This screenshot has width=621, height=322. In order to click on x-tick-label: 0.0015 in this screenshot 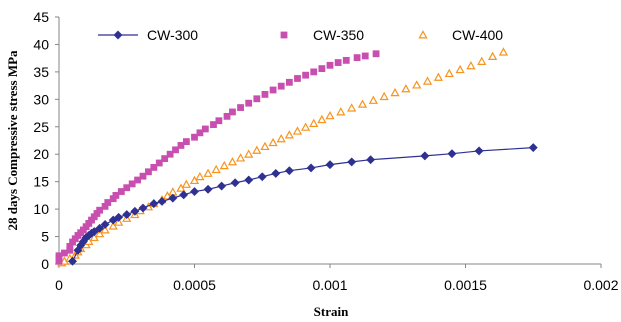, I will do `click(465, 285)`.